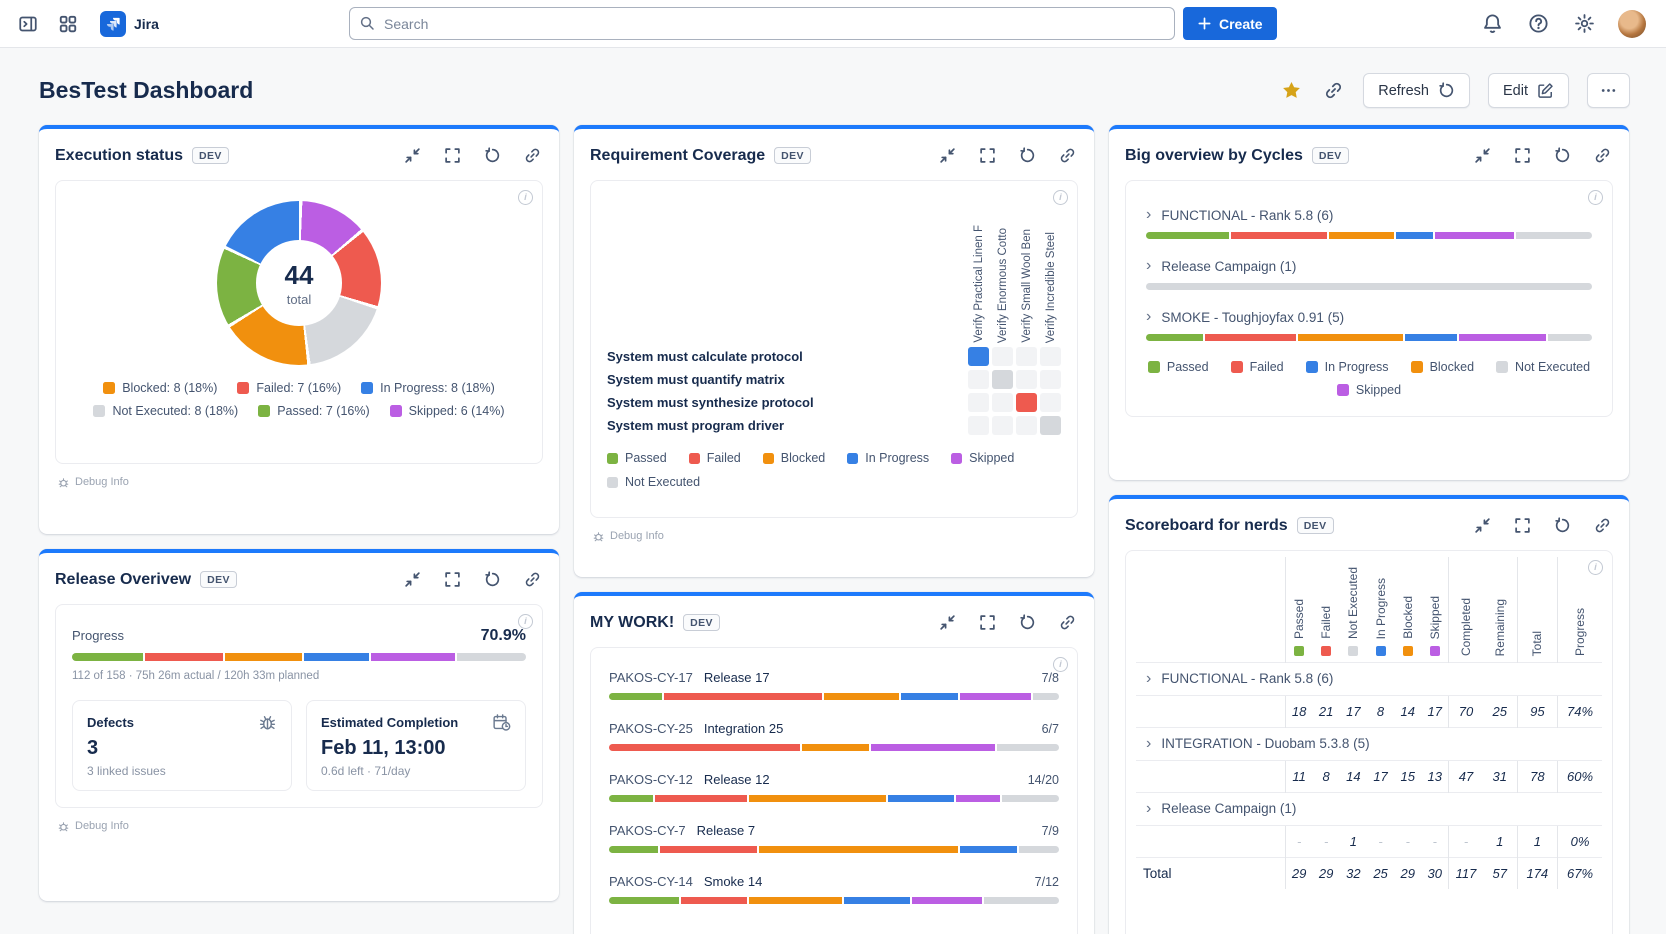  Describe the element at coordinates (1632, 23) in the screenshot. I see `user-avatar` at that location.